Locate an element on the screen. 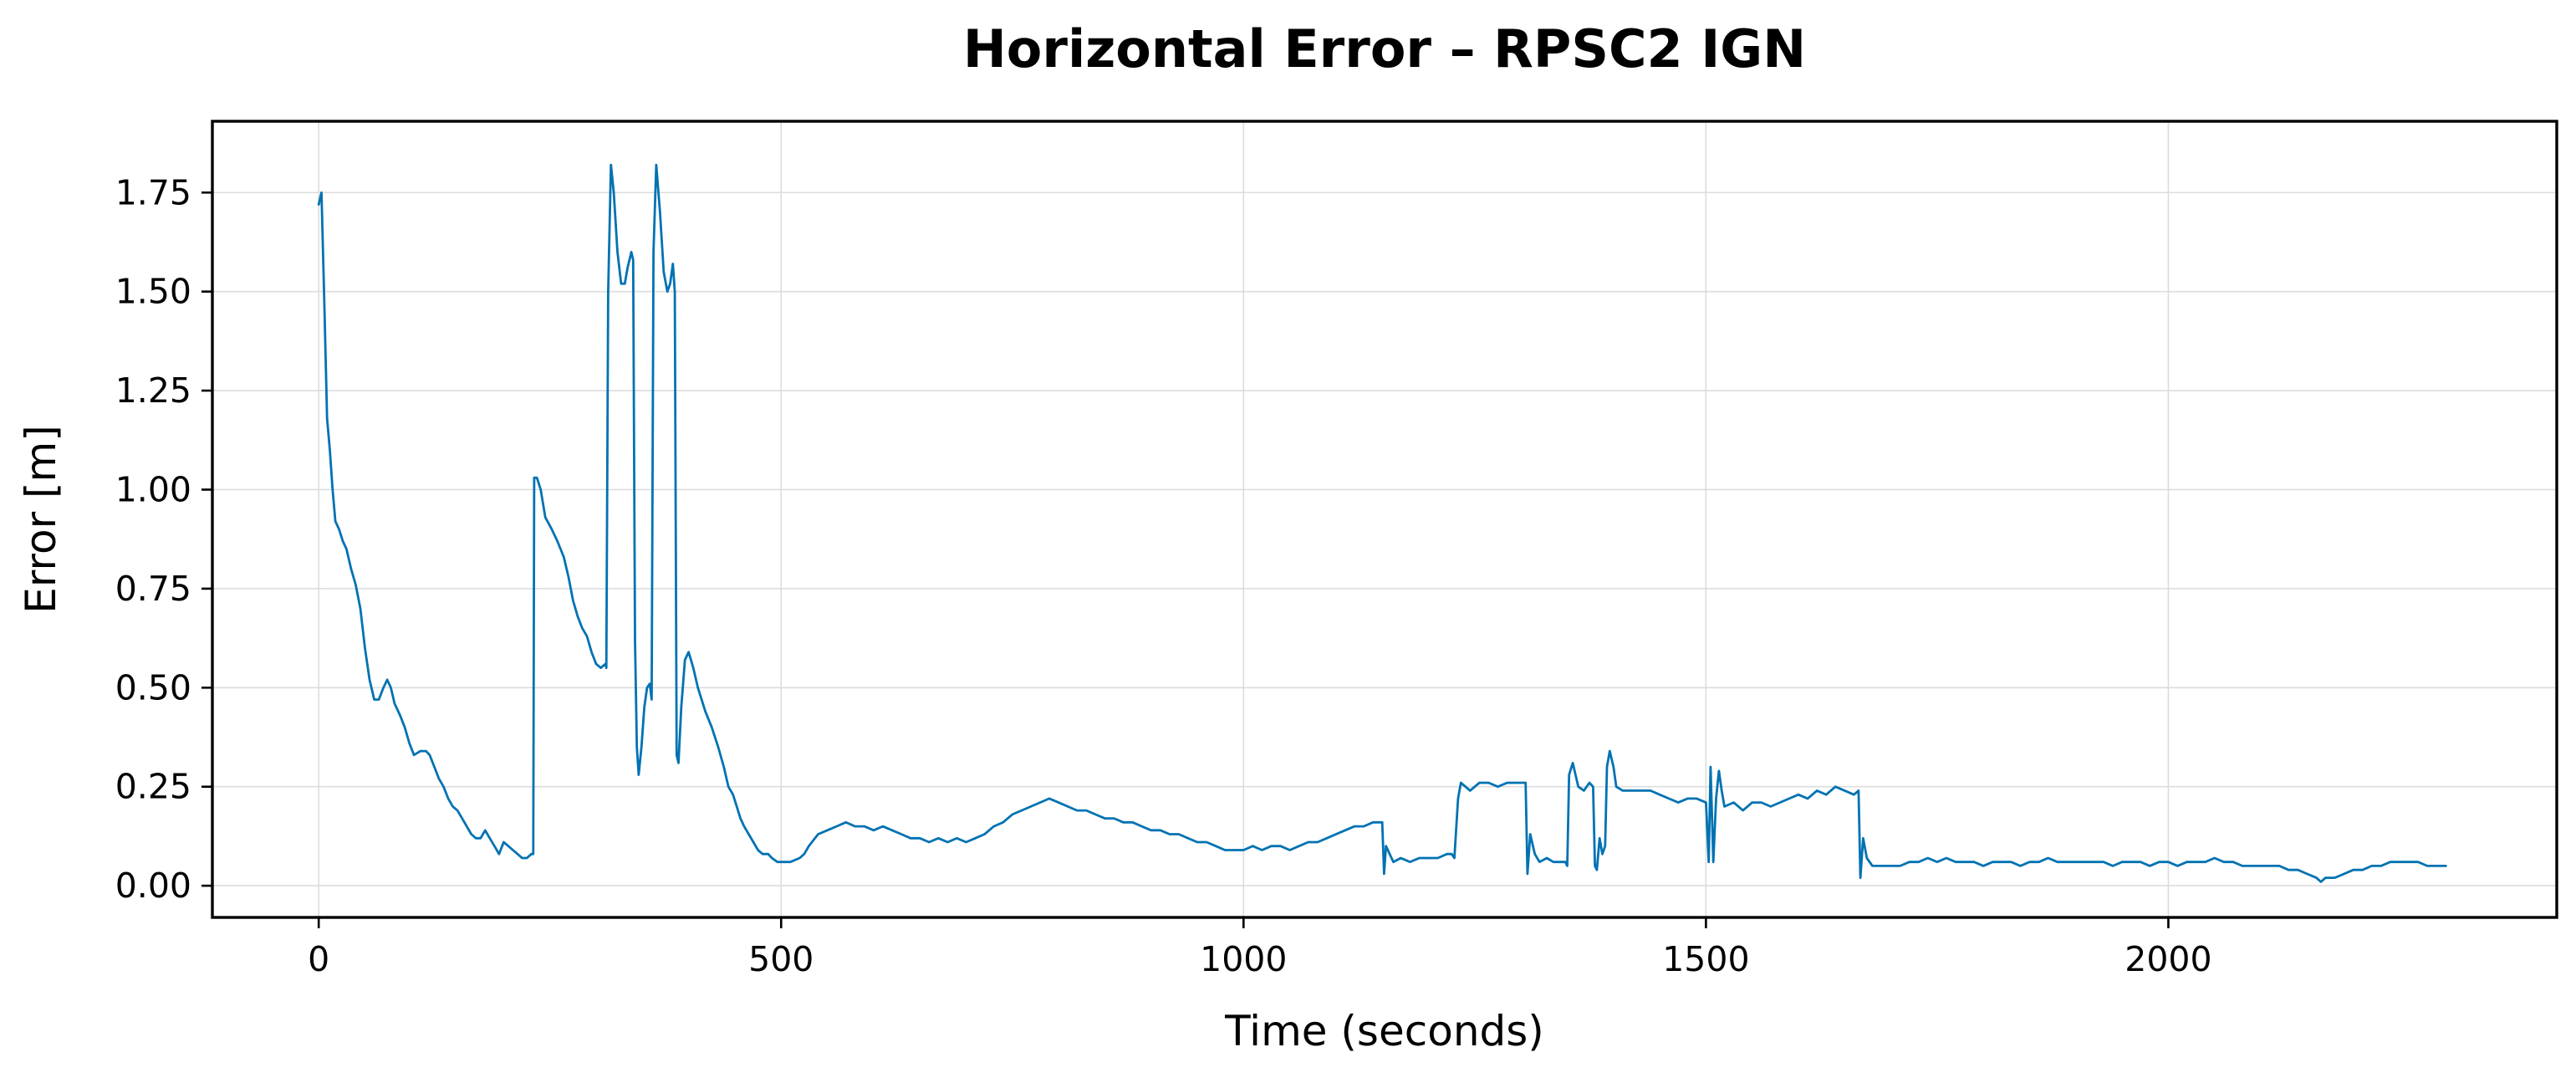  y-tick-label: 1.00 is located at coordinates (153, 489).